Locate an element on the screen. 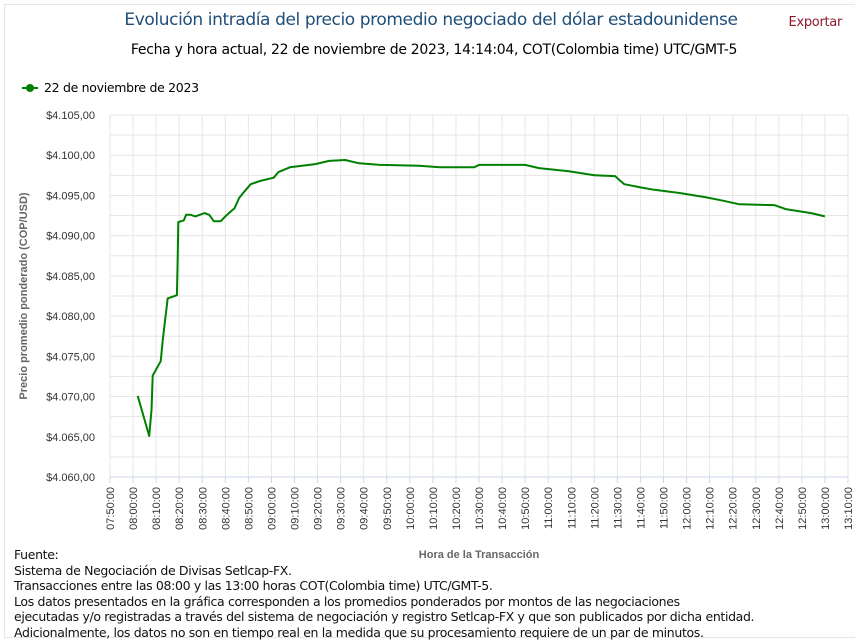 The height and width of the screenshot is (640, 856). x-tick-label: 08:10:00 is located at coordinates (157, 508).